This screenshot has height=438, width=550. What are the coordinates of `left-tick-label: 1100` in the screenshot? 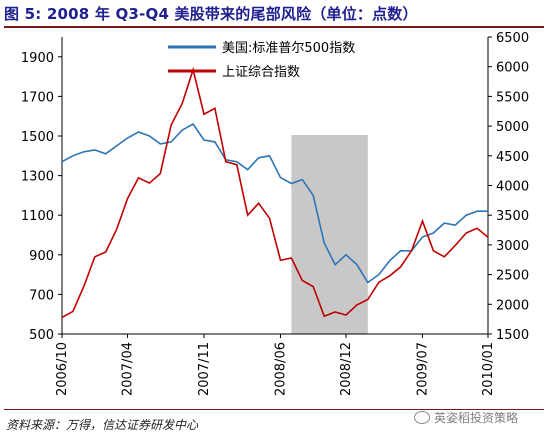 It's located at (37, 216).